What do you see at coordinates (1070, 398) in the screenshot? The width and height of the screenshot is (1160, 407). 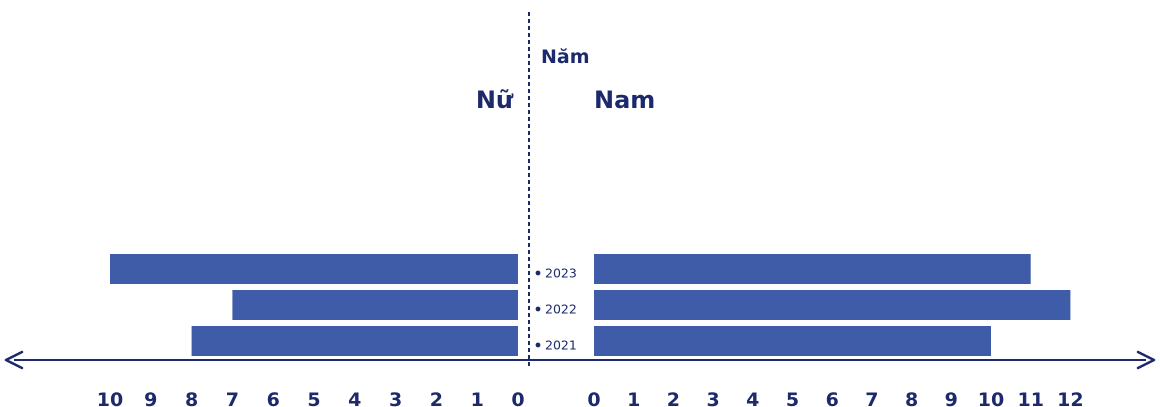 I see `tick-label-male: 12` at bounding box center [1070, 398].